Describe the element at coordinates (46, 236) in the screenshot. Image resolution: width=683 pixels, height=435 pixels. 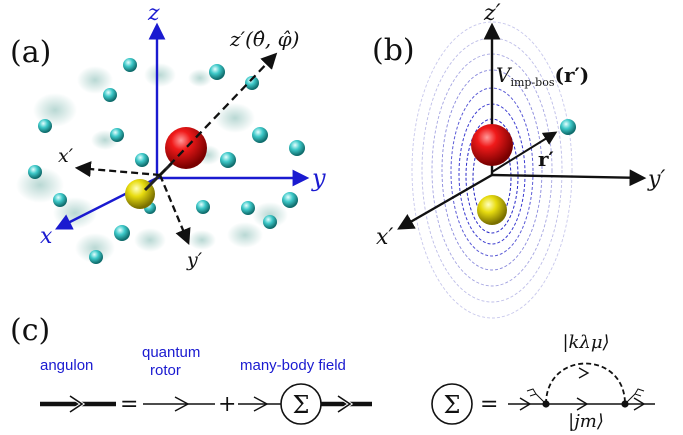
I see `lab-axis-x-label: x` at that location.